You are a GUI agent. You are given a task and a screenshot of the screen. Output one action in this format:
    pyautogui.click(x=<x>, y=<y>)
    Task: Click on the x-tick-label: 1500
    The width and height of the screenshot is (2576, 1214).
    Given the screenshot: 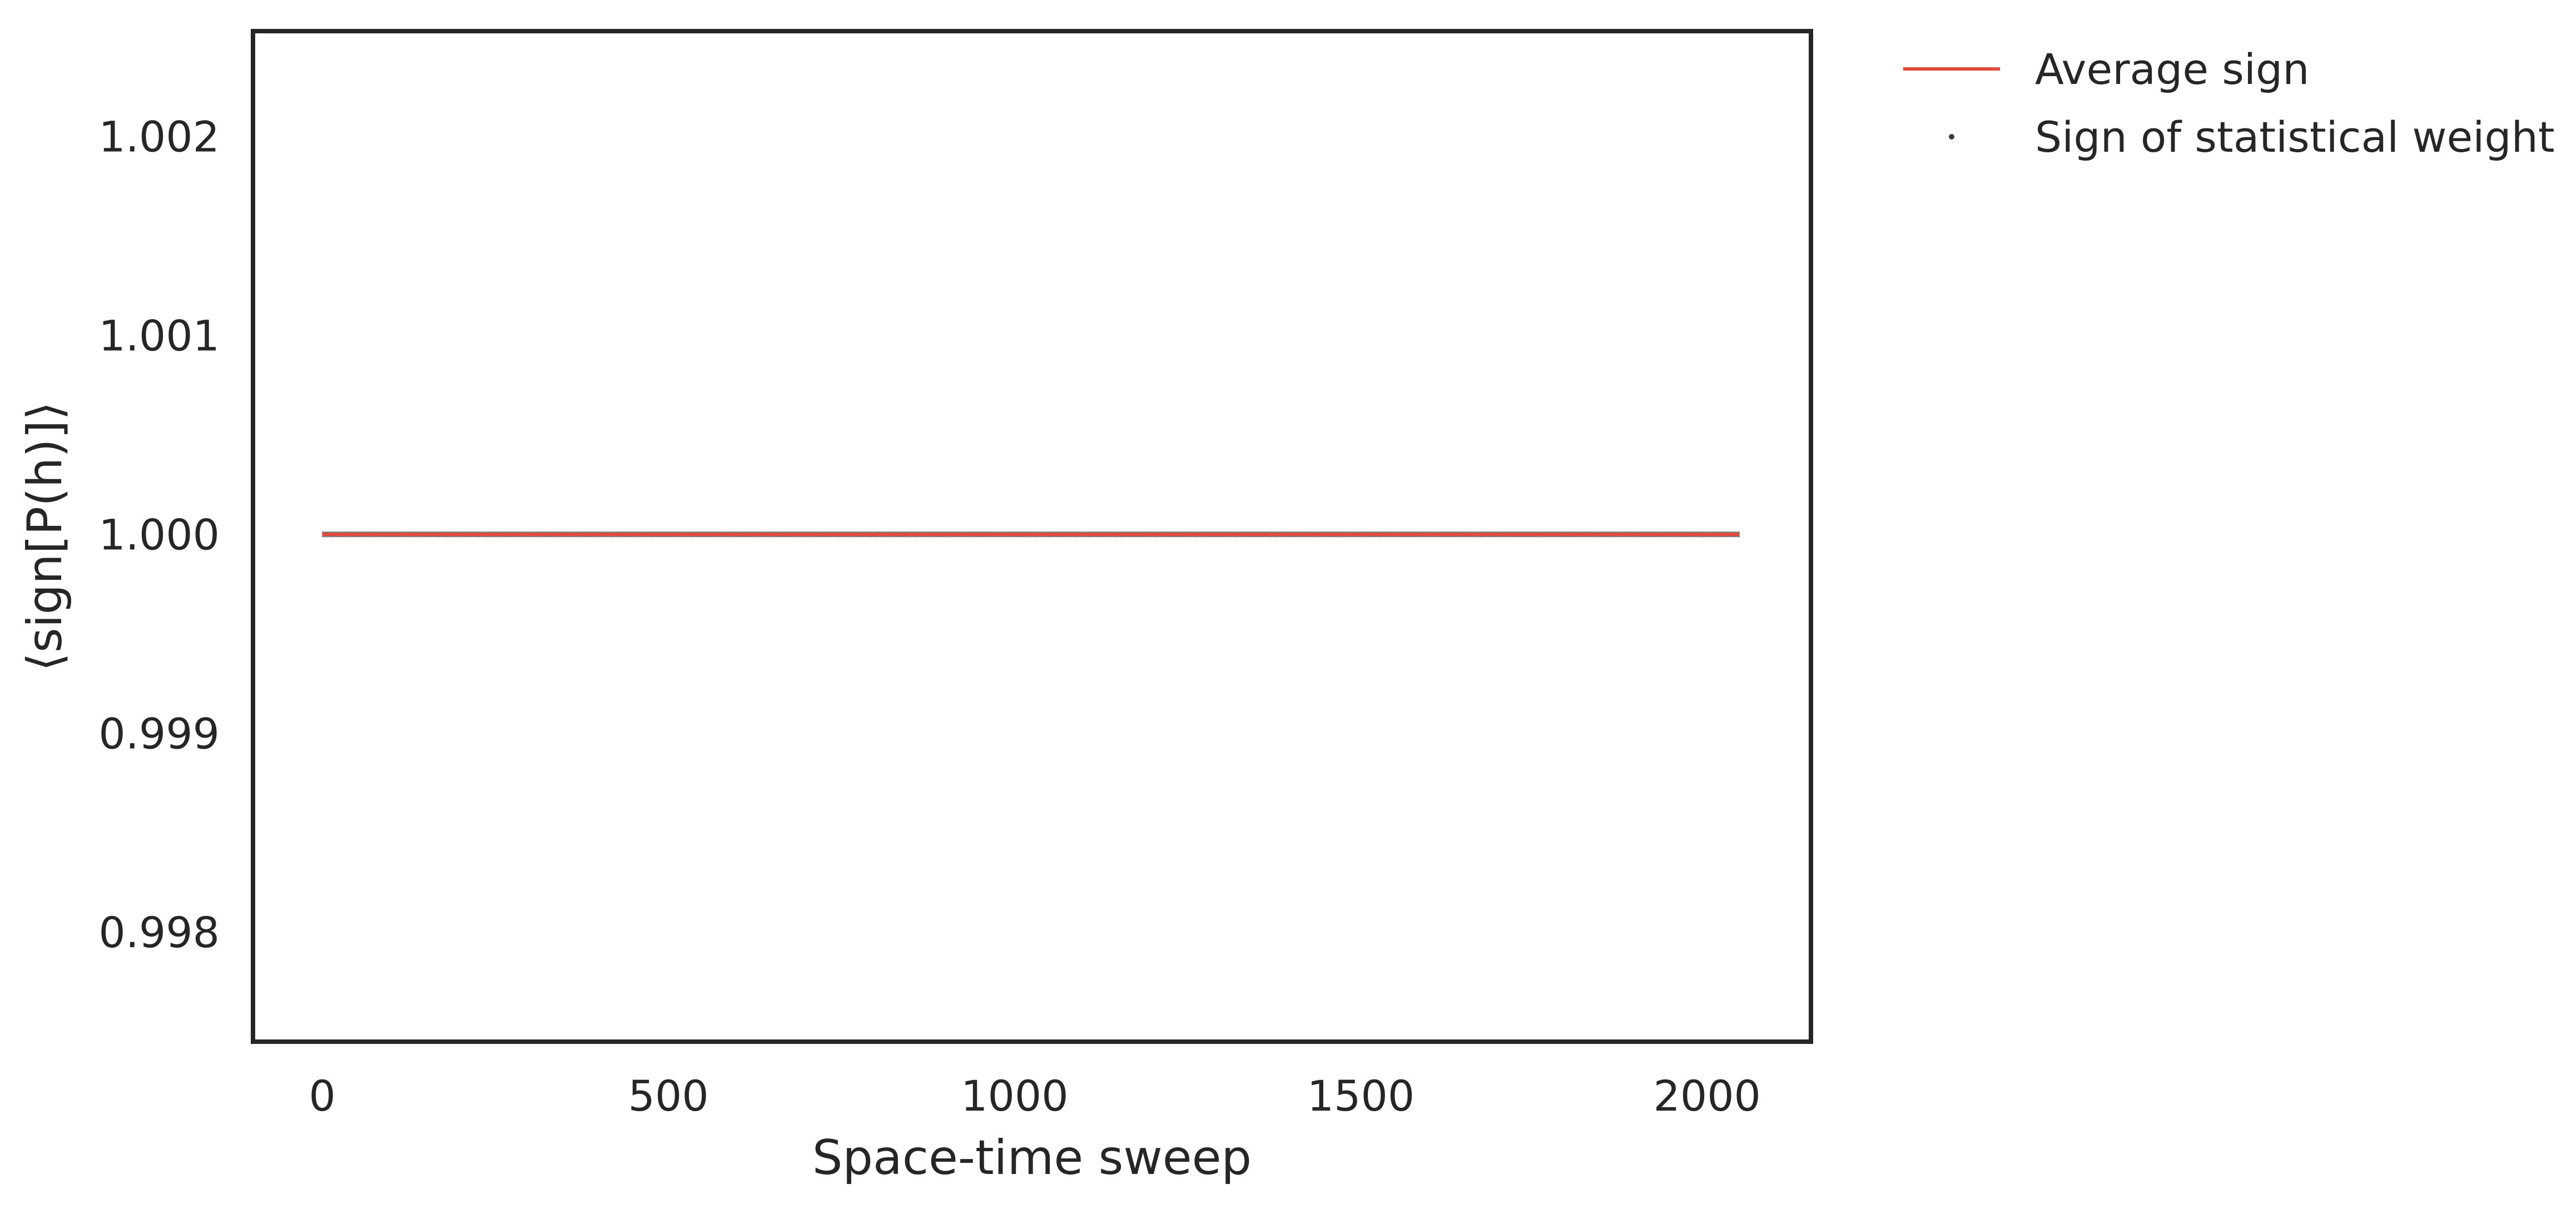 What is the action you would take?
    pyautogui.click(x=1360, y=1096)
    